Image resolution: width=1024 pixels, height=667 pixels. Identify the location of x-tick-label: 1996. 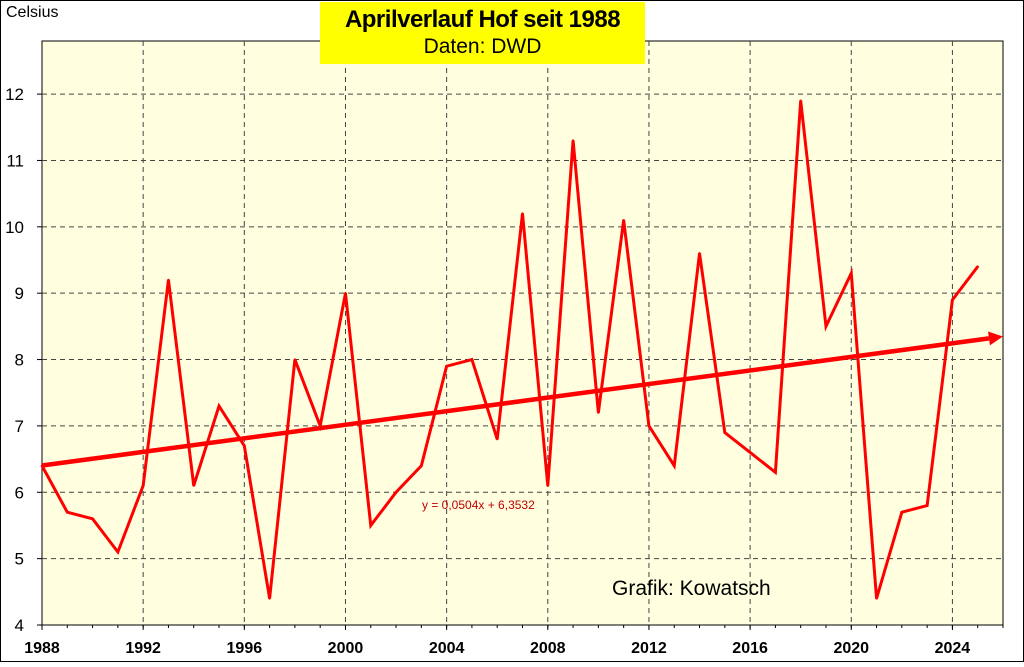
(245, 648).